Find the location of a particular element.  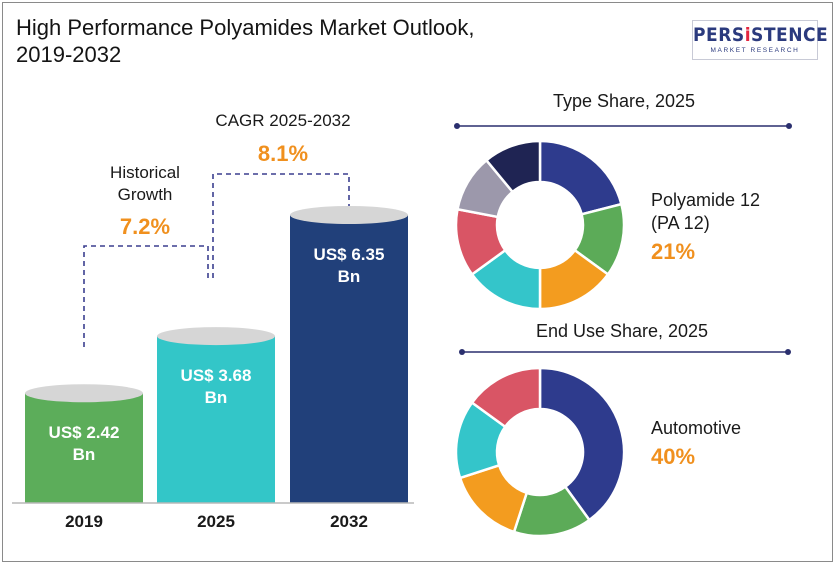

type-highlight-label-line1: Polyamide 12 is located at coordinates (705, 200).